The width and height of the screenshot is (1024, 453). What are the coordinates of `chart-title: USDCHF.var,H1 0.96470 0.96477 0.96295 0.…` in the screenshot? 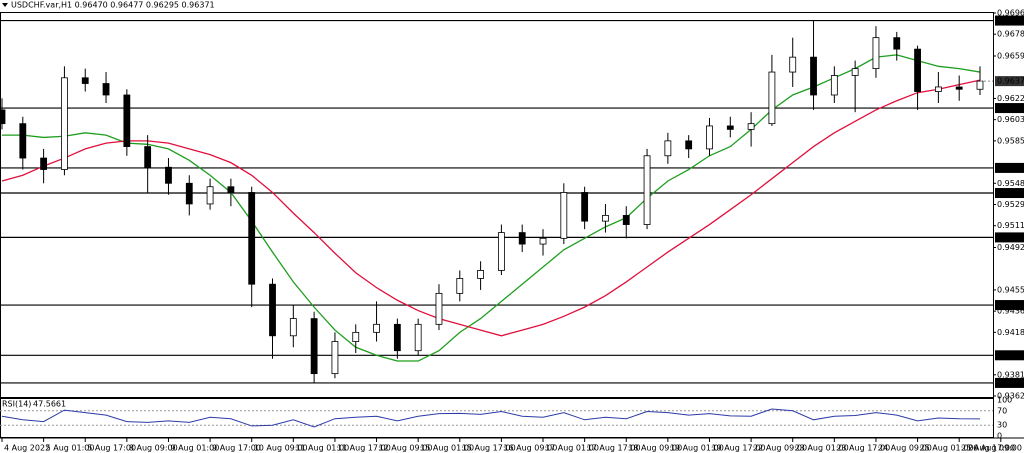 It's located at (113, 5).